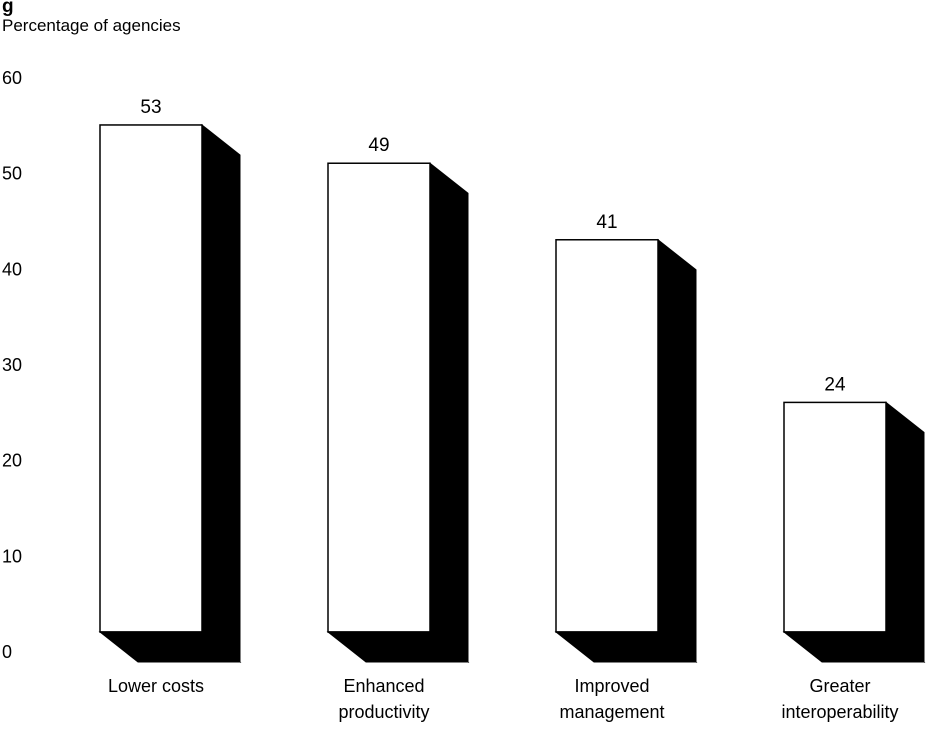  I want to click on y-axis-ticks: 0 10 20 30 40 50 60, so click(12, 365).